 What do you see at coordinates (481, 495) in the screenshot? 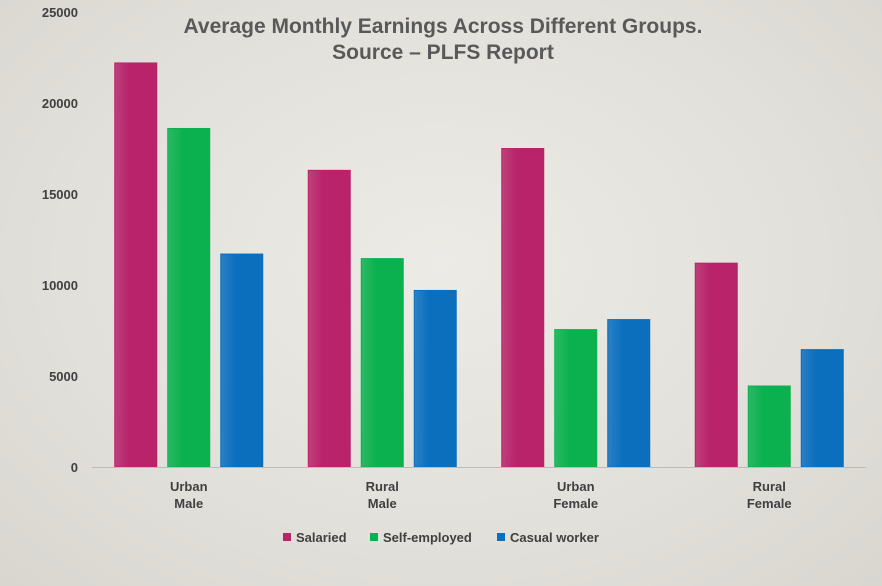
I see `x-axis-labels: Urban Male Rural Male Urban Female Rural Female` at bounding box center [481, 495].